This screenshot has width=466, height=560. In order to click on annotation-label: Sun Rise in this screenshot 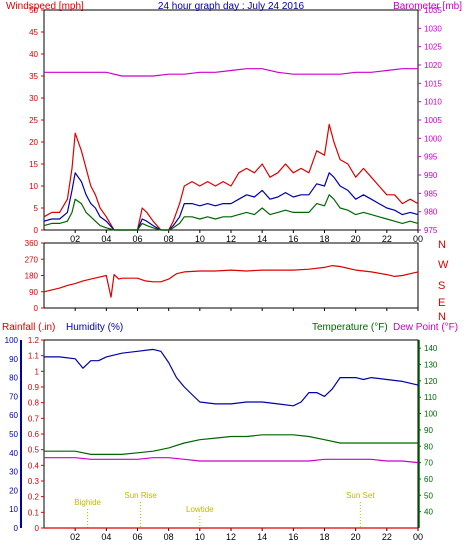, I will do `click(140, 495)`.